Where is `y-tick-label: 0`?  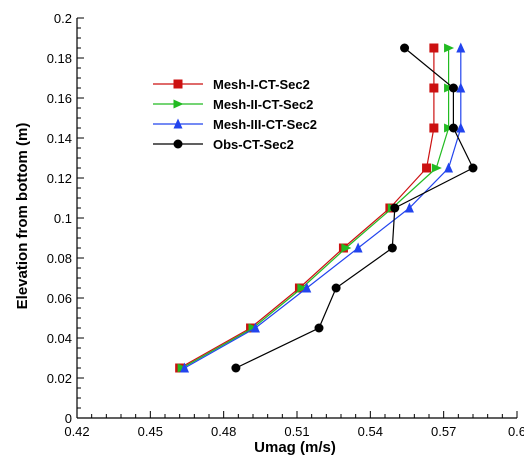 y-tick-label: 0 is located at coordinates (68, 418).